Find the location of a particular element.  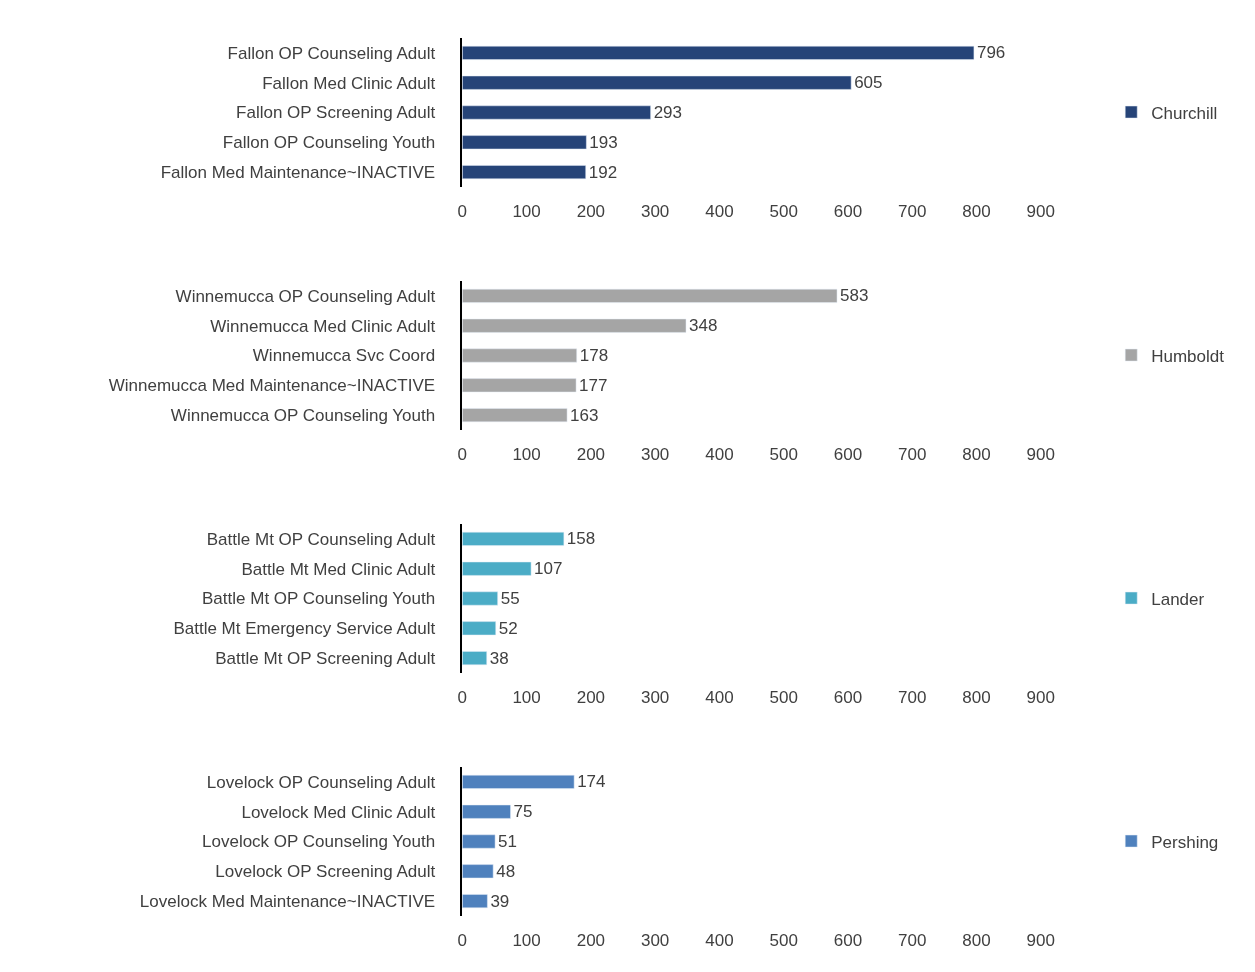

y-tick-label: Winnemucca OP Counseling Adult is located at coordinates (305, 296).